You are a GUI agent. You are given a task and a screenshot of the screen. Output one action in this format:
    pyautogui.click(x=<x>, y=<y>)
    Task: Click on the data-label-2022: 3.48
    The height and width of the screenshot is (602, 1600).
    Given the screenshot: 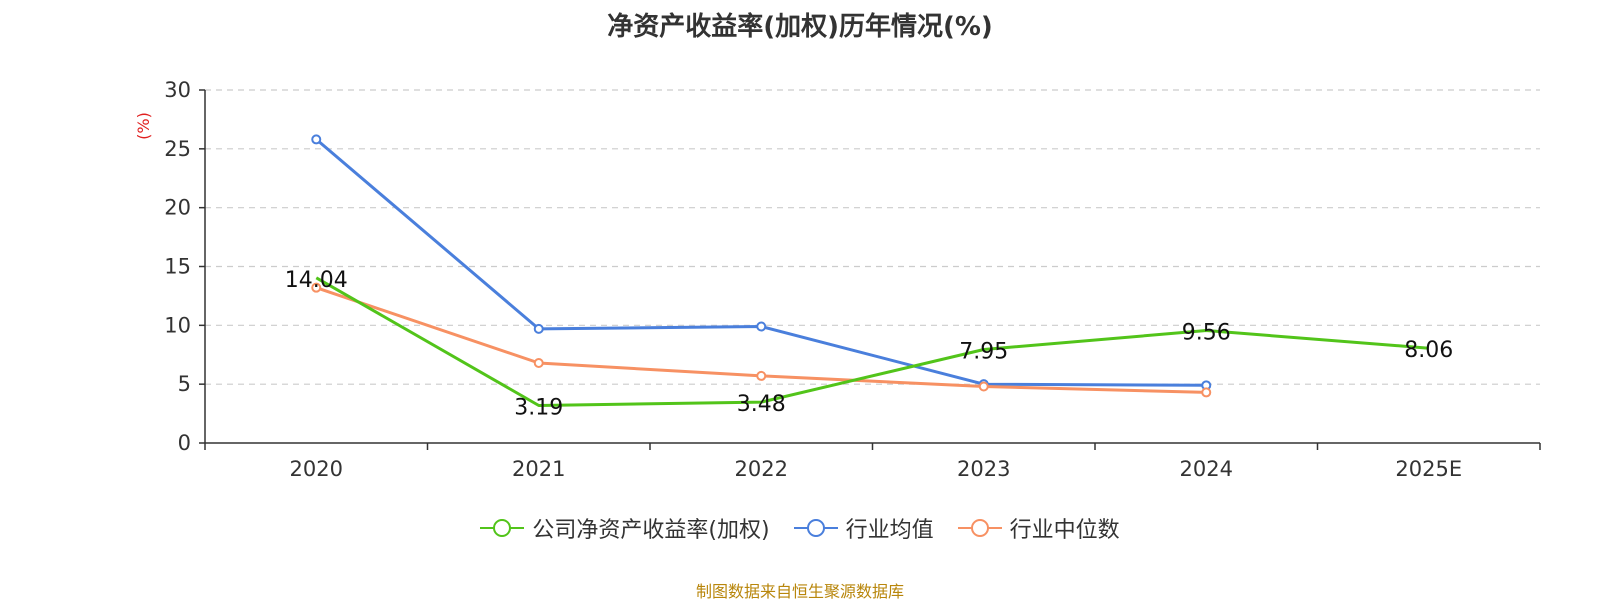 What is the action you would take?
    pyautogui.click(x=761, y=404)
    